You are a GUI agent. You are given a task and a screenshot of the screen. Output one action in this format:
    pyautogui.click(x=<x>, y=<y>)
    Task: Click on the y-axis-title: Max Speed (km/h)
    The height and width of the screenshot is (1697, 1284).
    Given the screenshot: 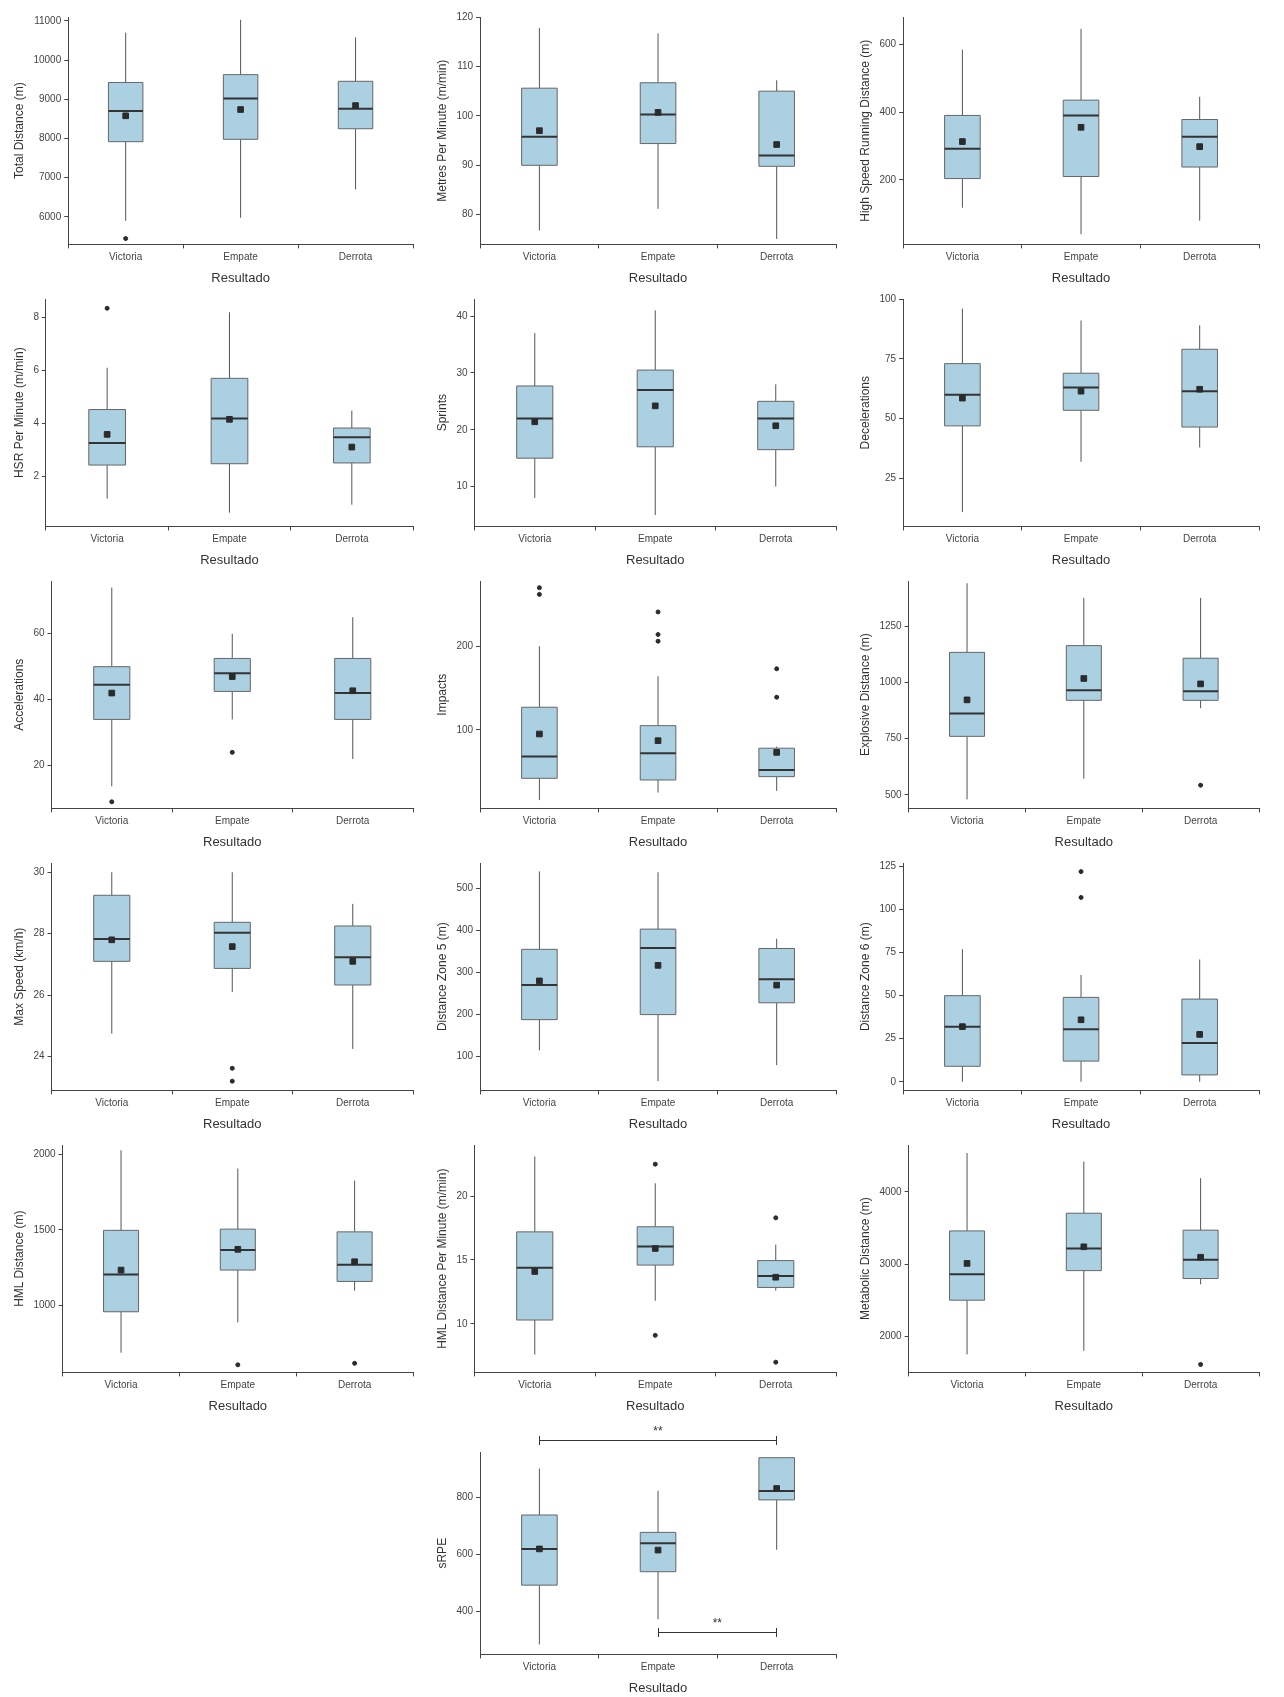 What is the action you would take?
    pyautogui.click(x=18, y=976)
    